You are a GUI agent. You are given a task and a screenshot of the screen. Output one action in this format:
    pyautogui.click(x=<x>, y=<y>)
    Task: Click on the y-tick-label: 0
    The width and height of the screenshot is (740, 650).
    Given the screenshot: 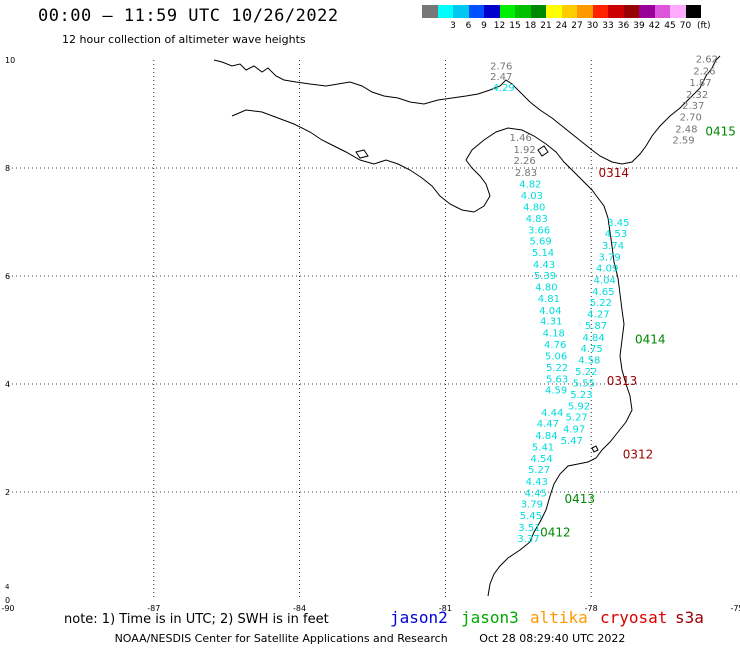 What is the action you would take?
    pyautogui.click(x=7, y=600)
    